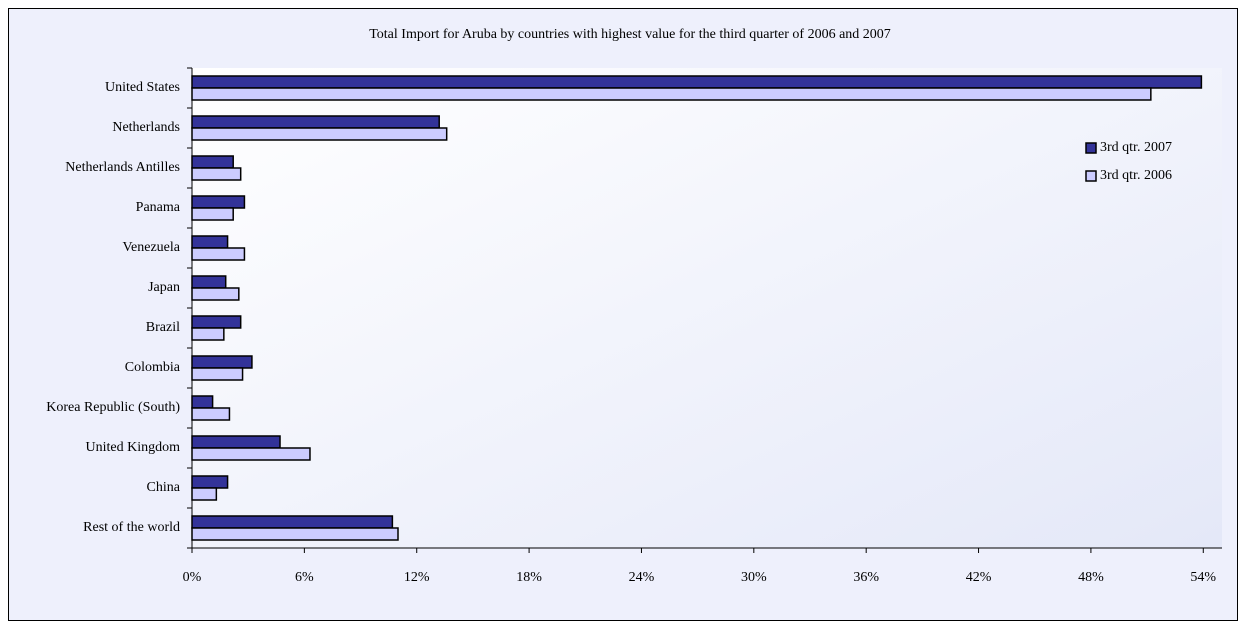 This screenshot has height=626, width=1245. What do you see at coordinates (146, 127) in the screenshot?
I see `y-tick-label: Netherlands` at bounding box center [146, 127].